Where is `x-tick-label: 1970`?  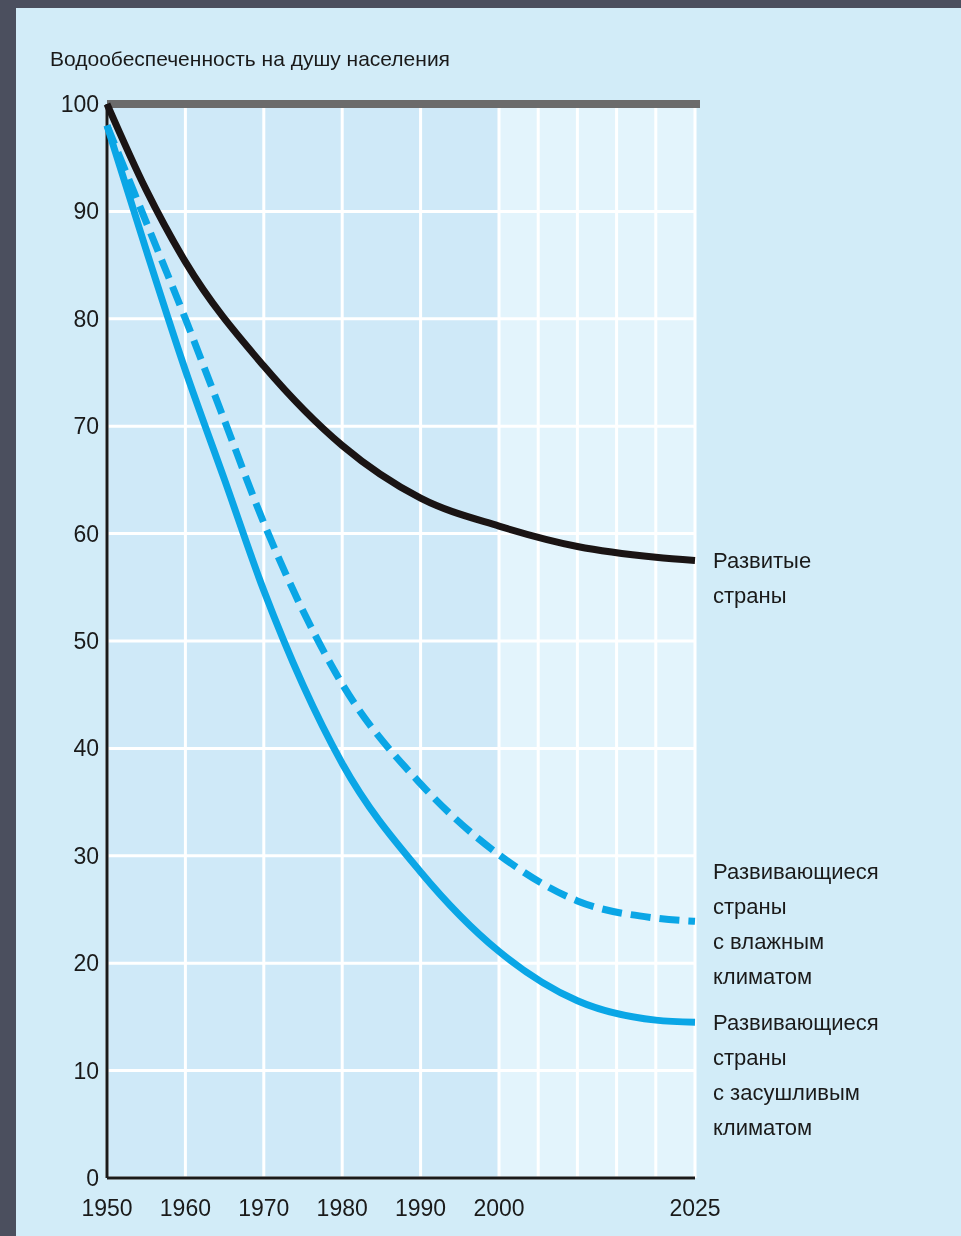
x-tick-label: 1970 is located at coordinates (264, 1208).